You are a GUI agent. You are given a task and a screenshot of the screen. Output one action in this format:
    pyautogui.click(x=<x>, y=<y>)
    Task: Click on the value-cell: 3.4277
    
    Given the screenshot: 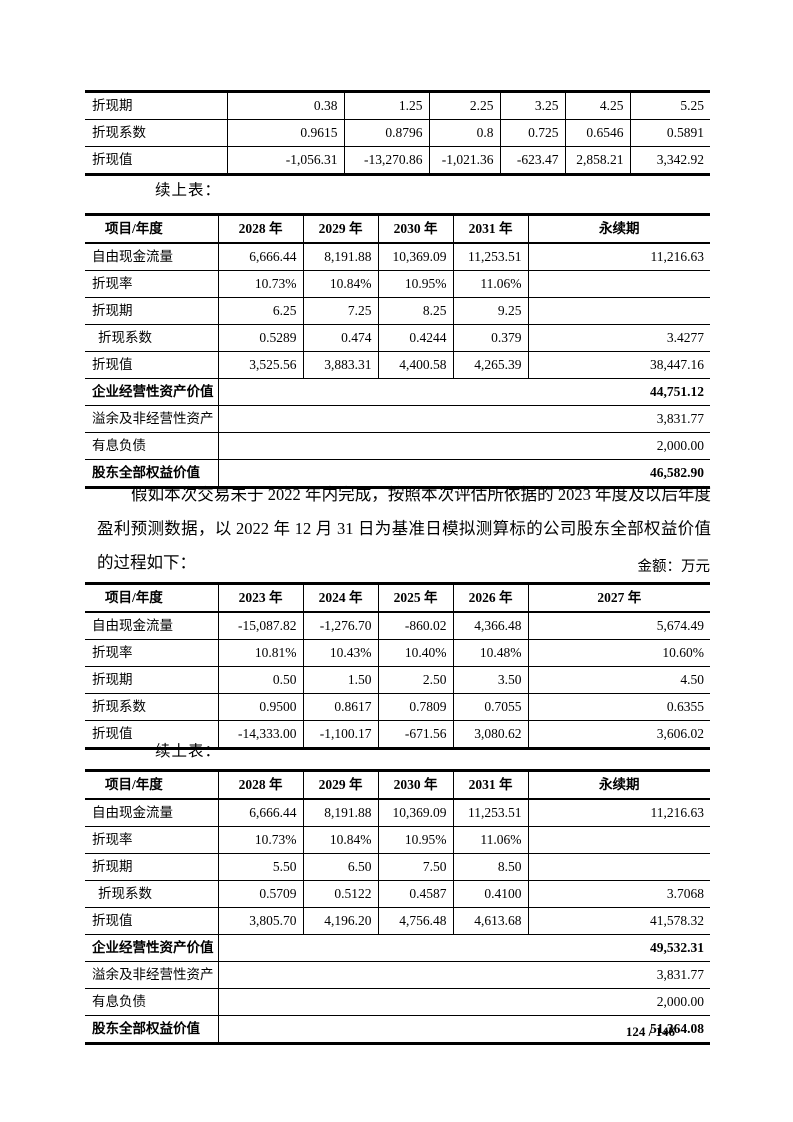 What is the action you would take?
    pyautogui.click(x=619, y=338)
    